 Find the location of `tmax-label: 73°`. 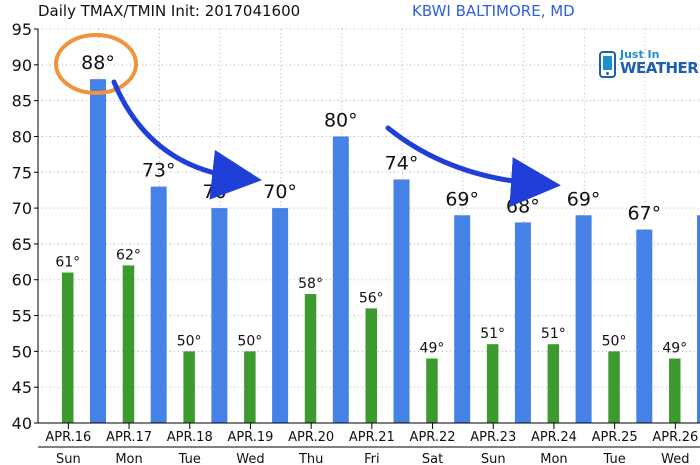

tmax-label: 73° is located at coordinates (159, 171).